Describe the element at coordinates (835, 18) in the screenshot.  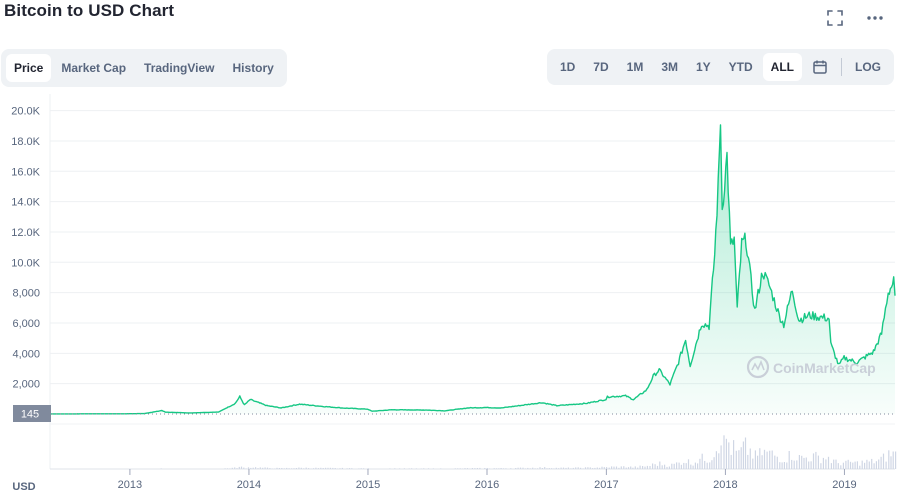
I see `fullscreen-icon` at that location.